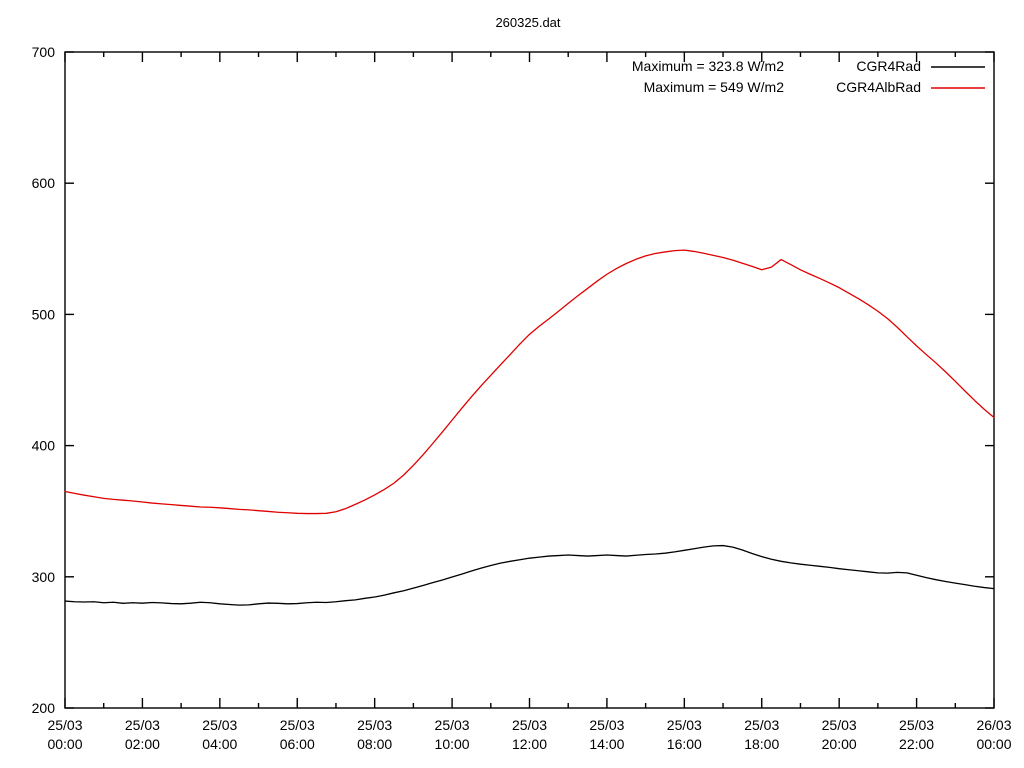 Image resolution: width=1024 pixels, height=768 pixels. I want to click on series-line-cgr4rad, so click(529, 575).